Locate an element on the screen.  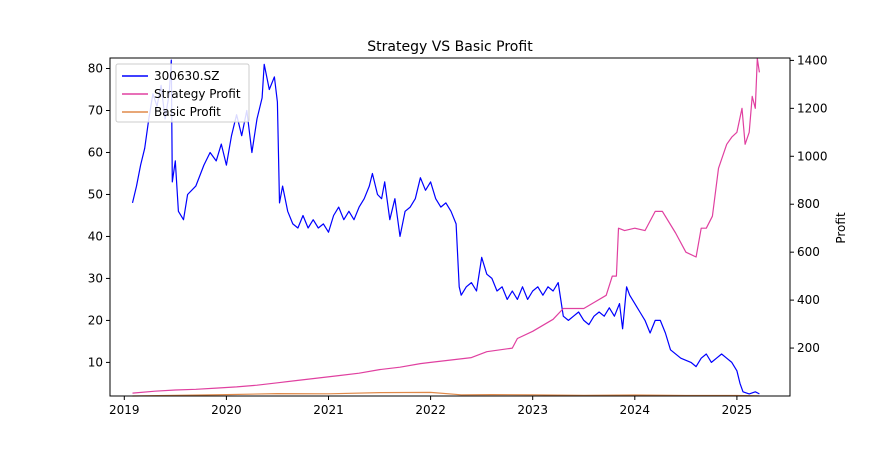
series-line-basic-profit is located at coordinates (446, 394).